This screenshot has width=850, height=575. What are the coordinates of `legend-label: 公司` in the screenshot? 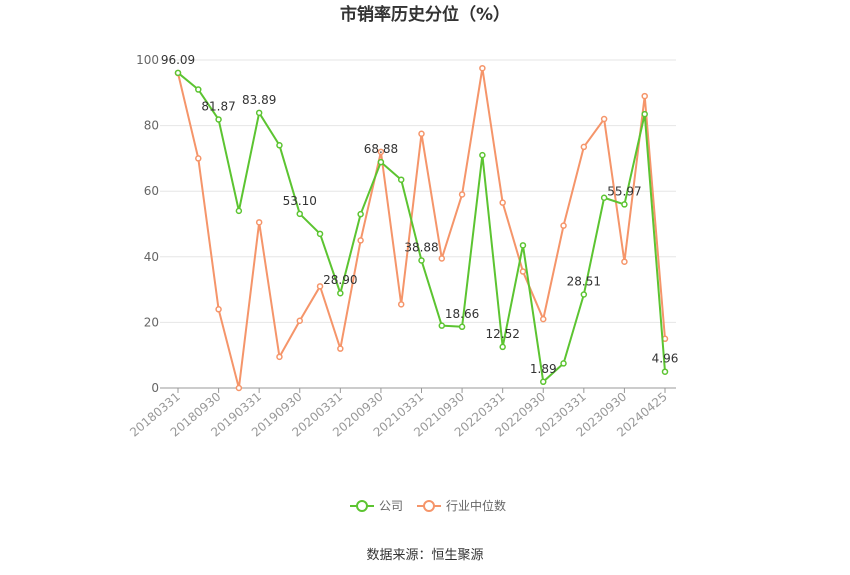 It's located at (391, 506).